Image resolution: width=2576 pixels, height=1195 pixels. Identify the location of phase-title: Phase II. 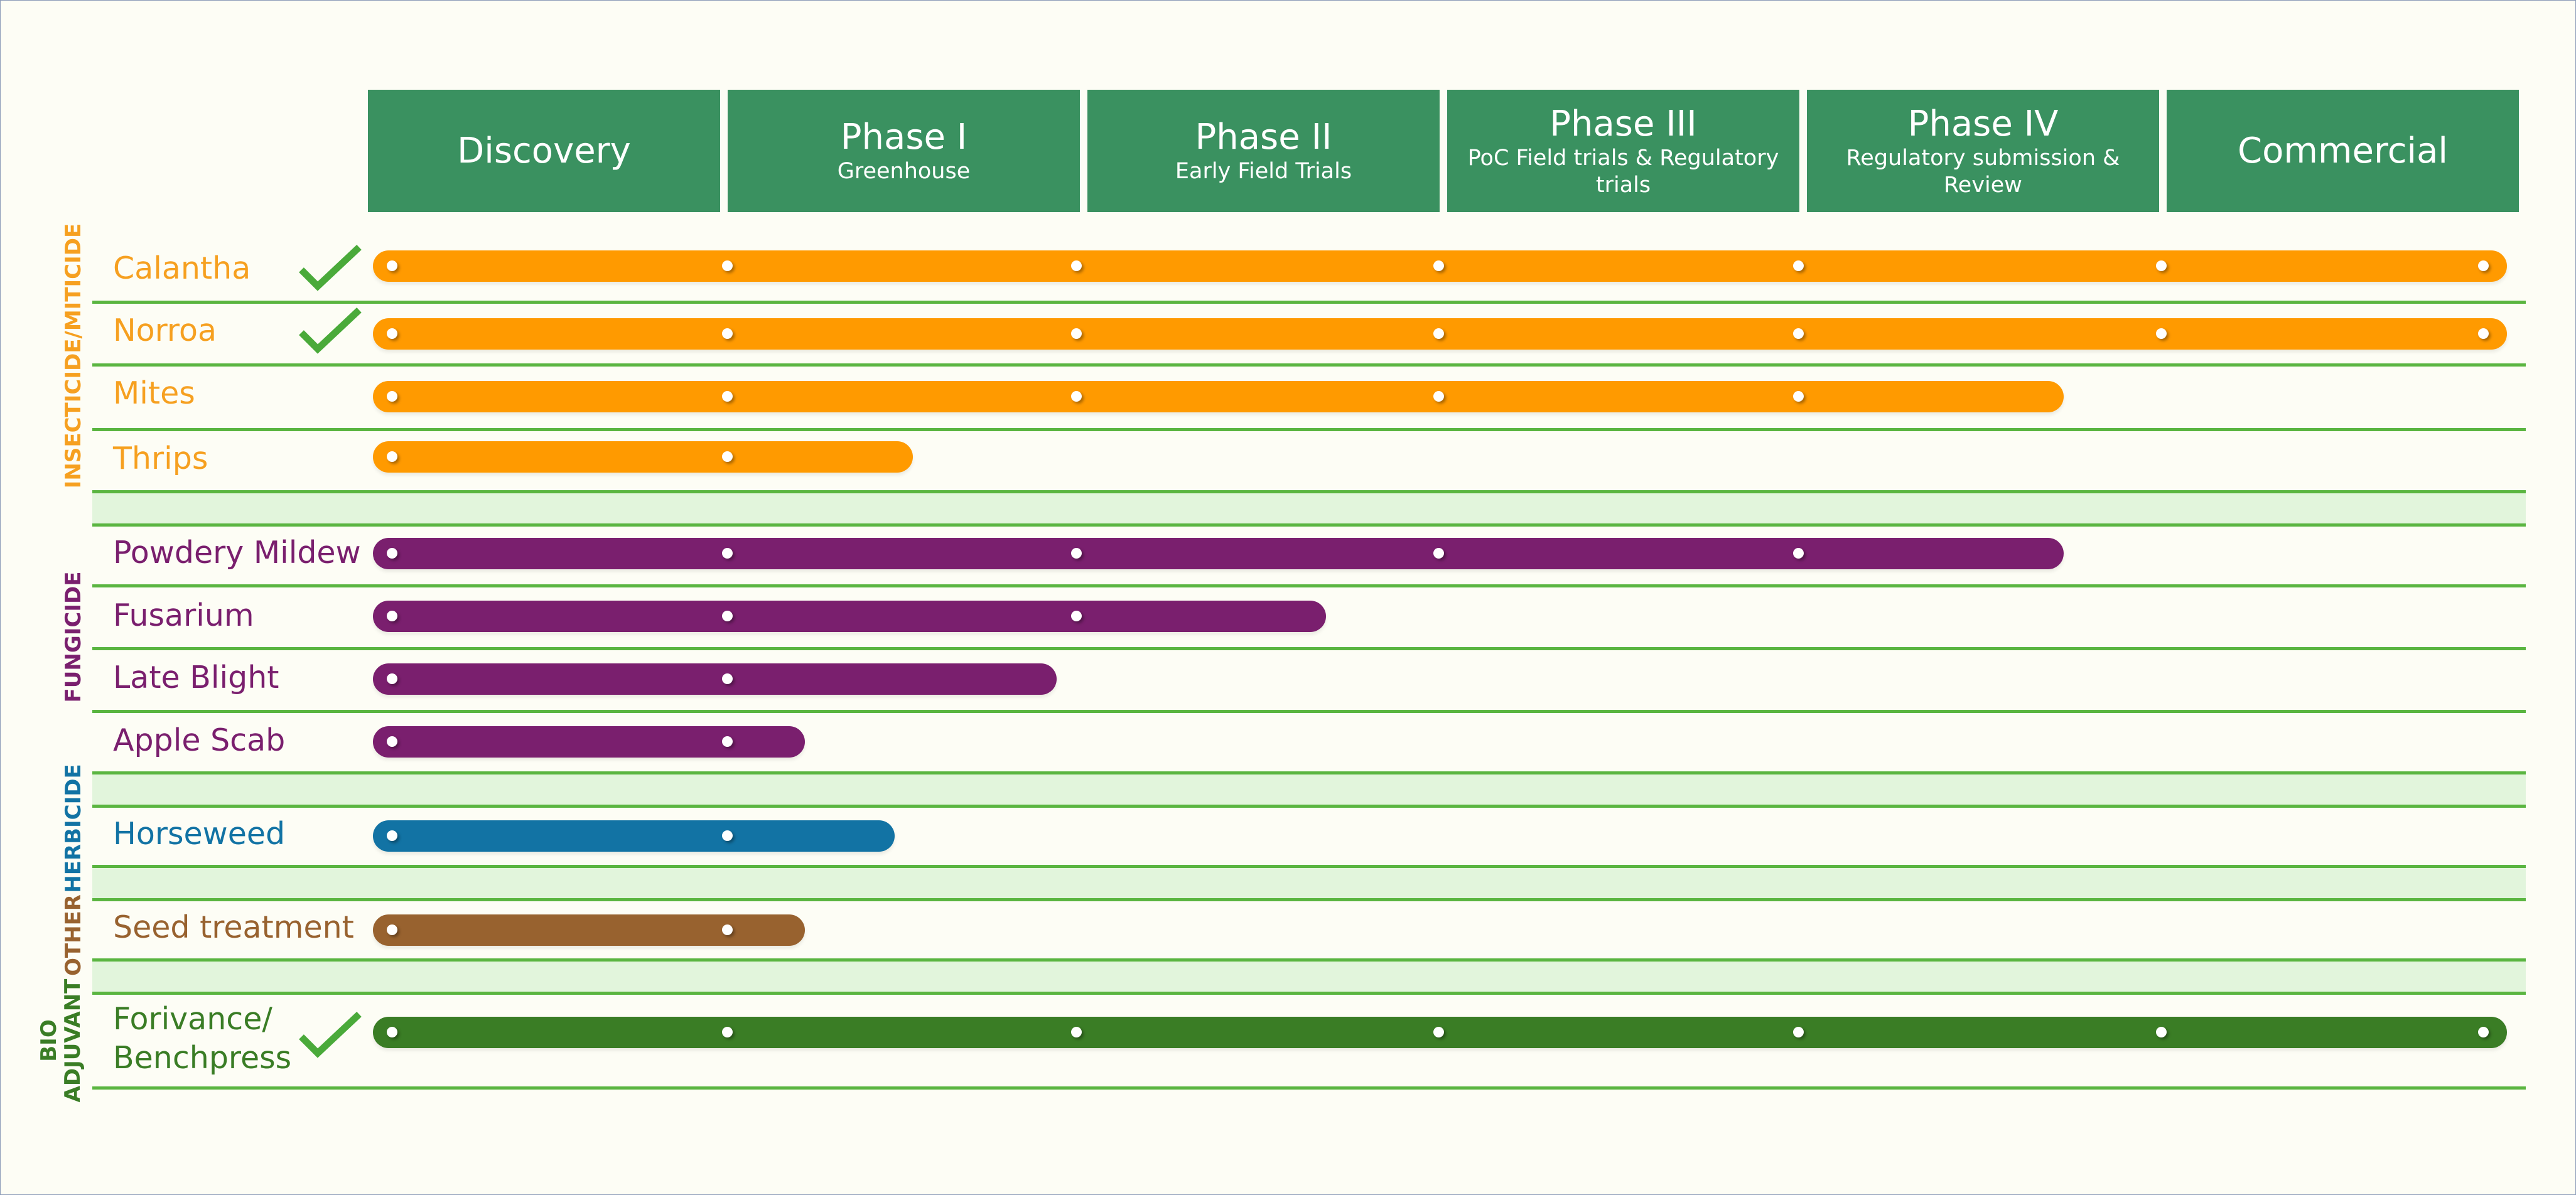
(1263, 137).